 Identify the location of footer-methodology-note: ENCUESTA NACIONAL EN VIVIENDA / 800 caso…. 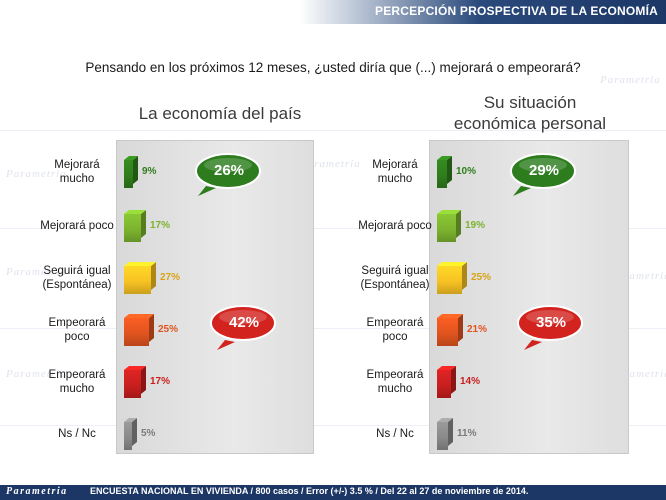
(309, 491).